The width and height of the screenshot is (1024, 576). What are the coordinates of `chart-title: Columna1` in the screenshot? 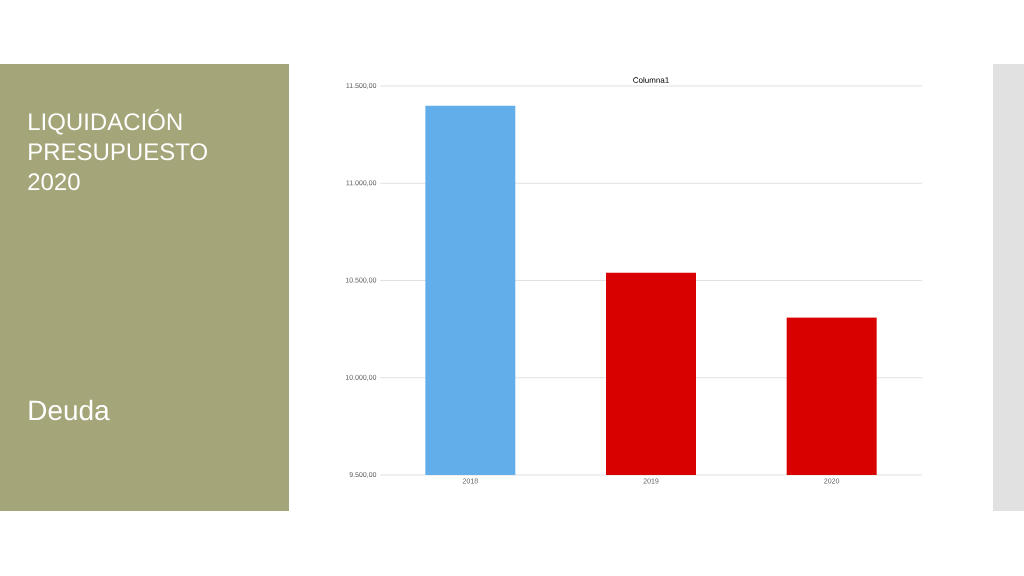 It's located at (651, 80).